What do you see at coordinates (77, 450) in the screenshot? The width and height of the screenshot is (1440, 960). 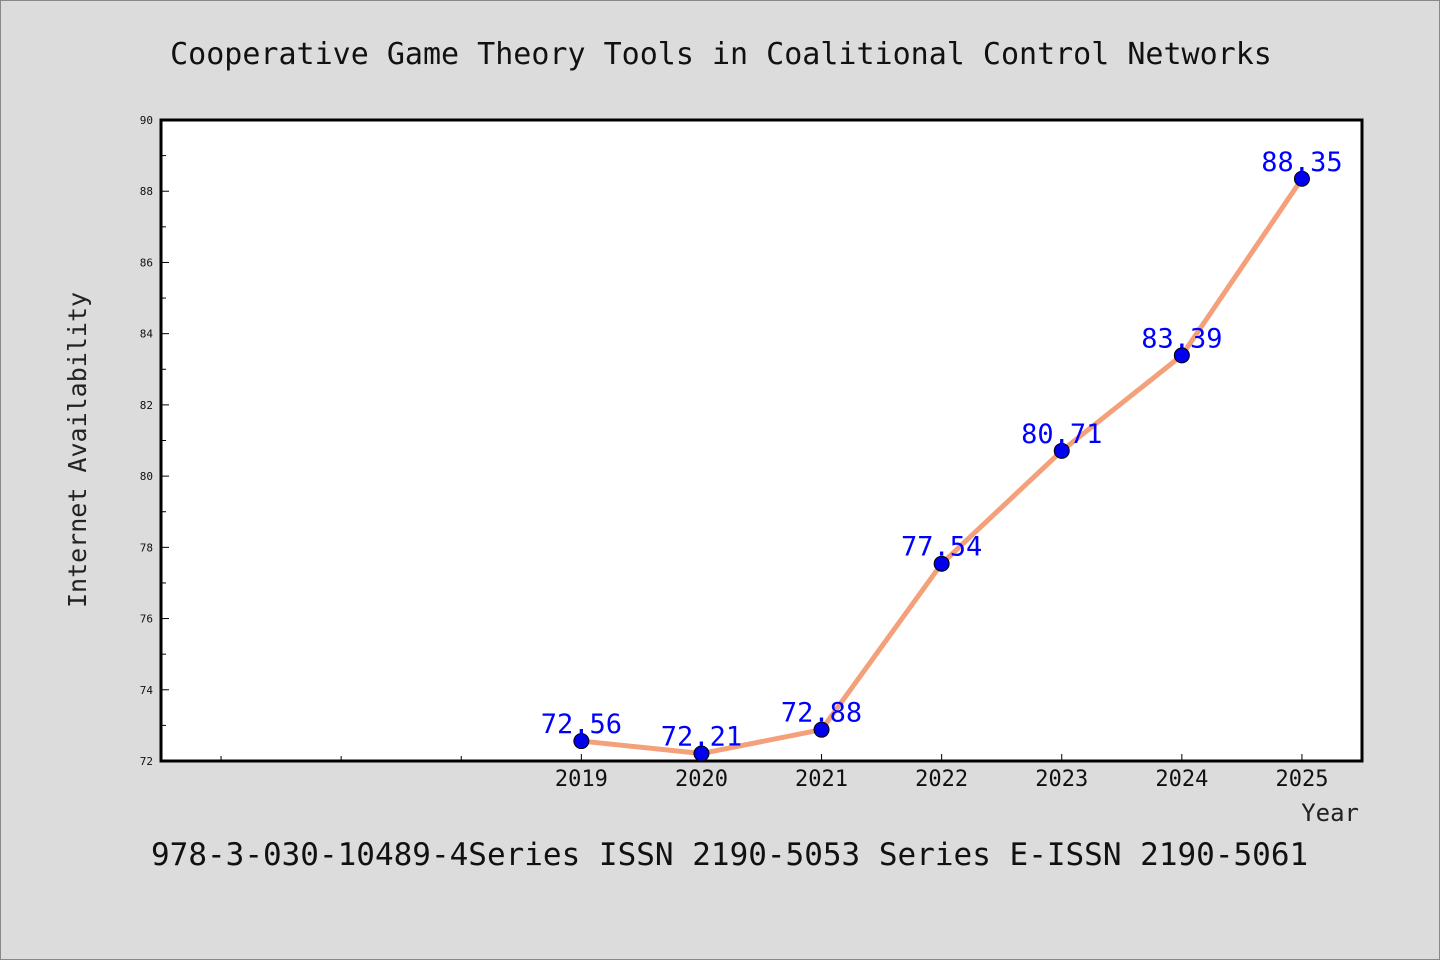 I see `y-axis-label: Internet Availability` at bounding box center [77, 450].